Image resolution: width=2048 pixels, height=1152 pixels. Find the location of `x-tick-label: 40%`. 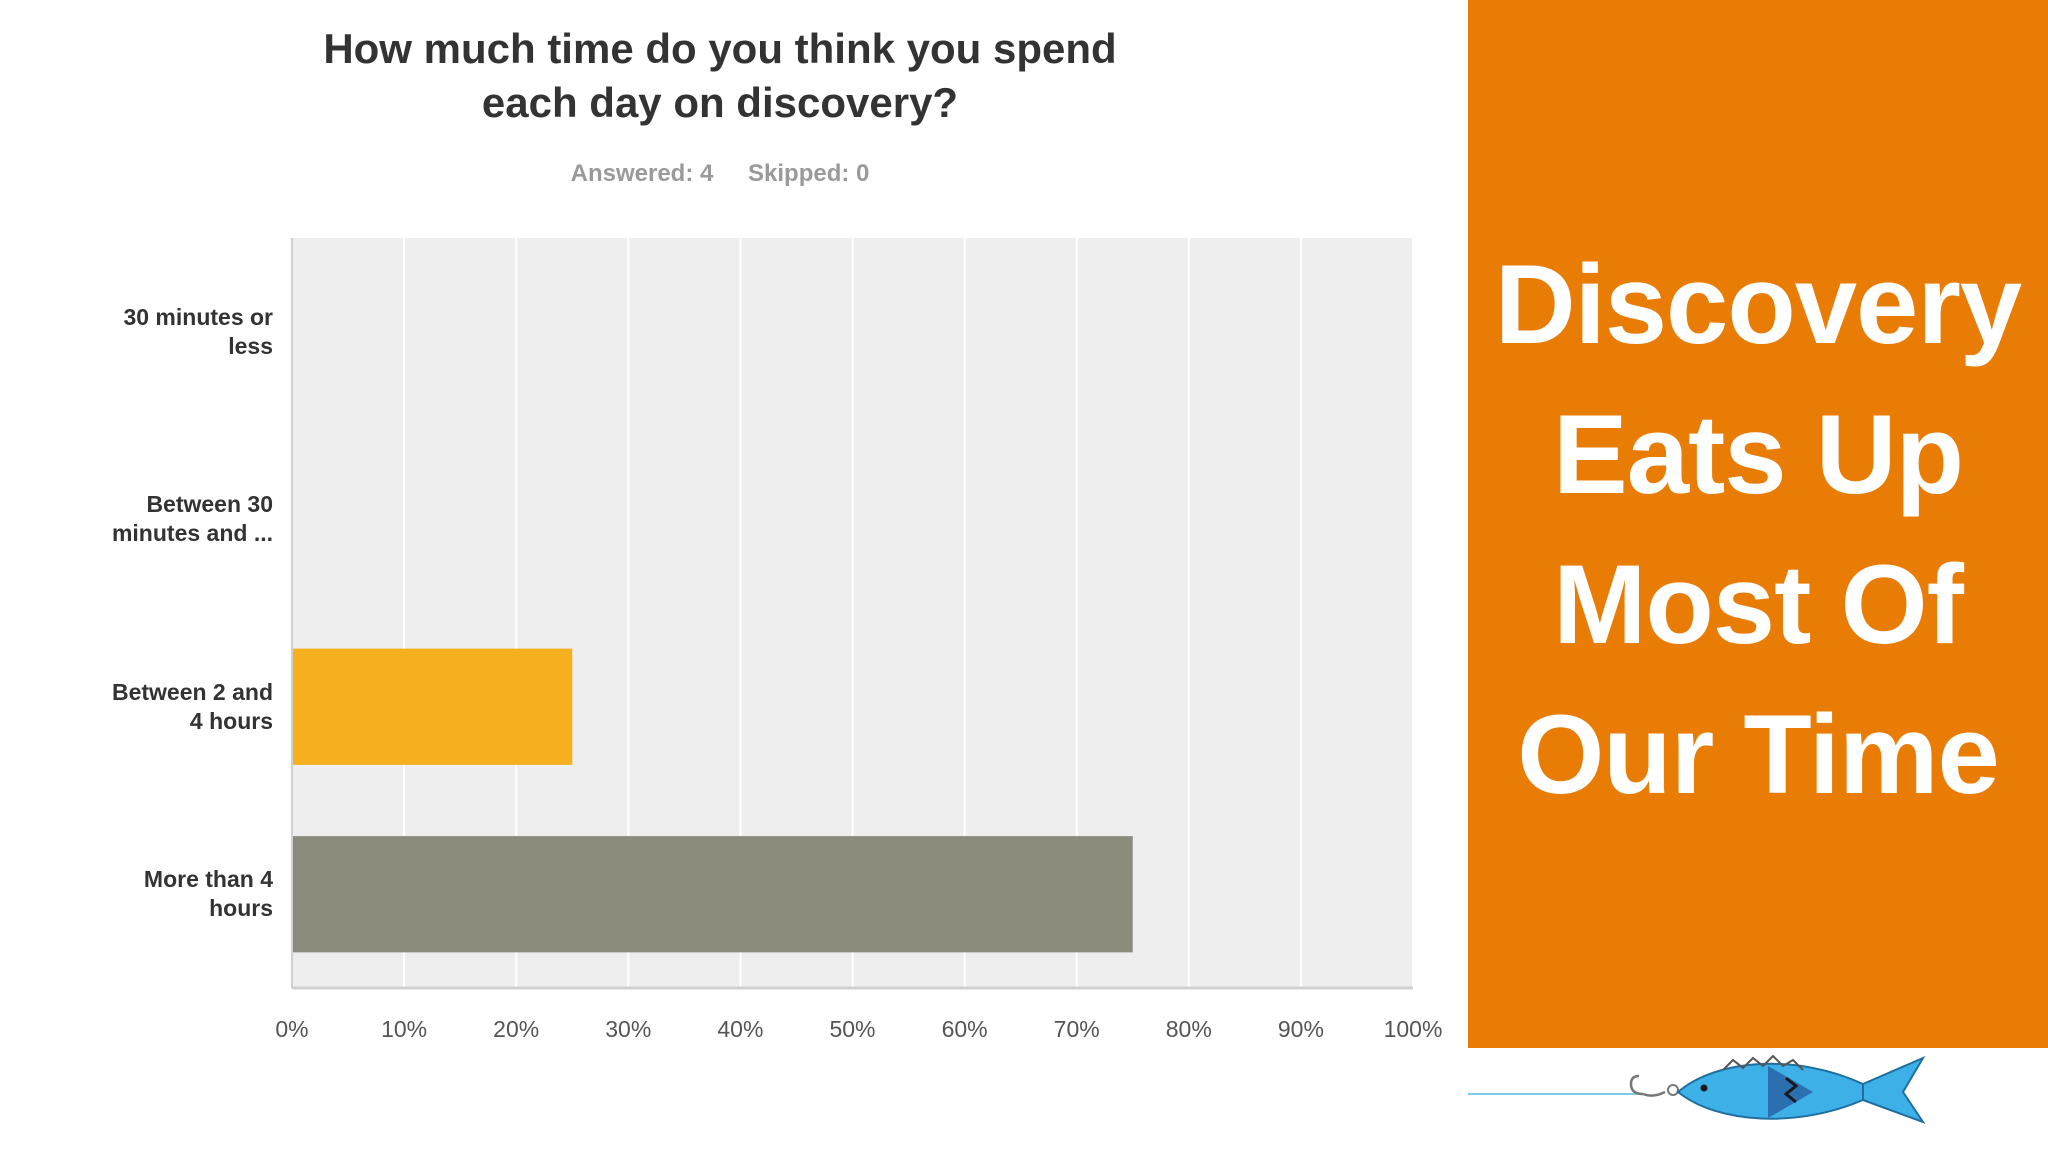

x-tick-label: 40% is located at coordinates (740, 1029).